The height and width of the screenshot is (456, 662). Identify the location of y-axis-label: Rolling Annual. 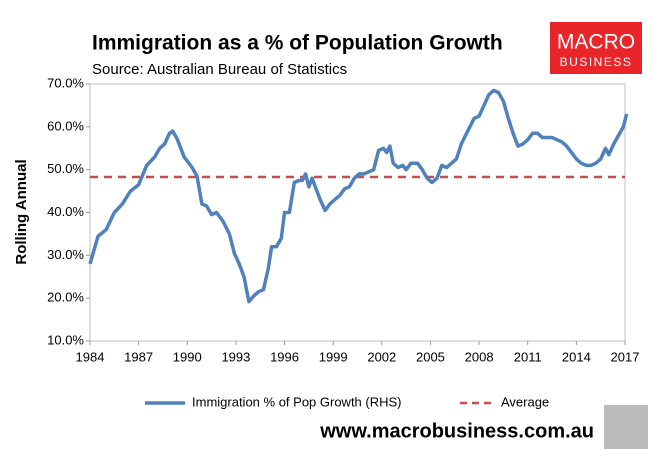
(21, 211).